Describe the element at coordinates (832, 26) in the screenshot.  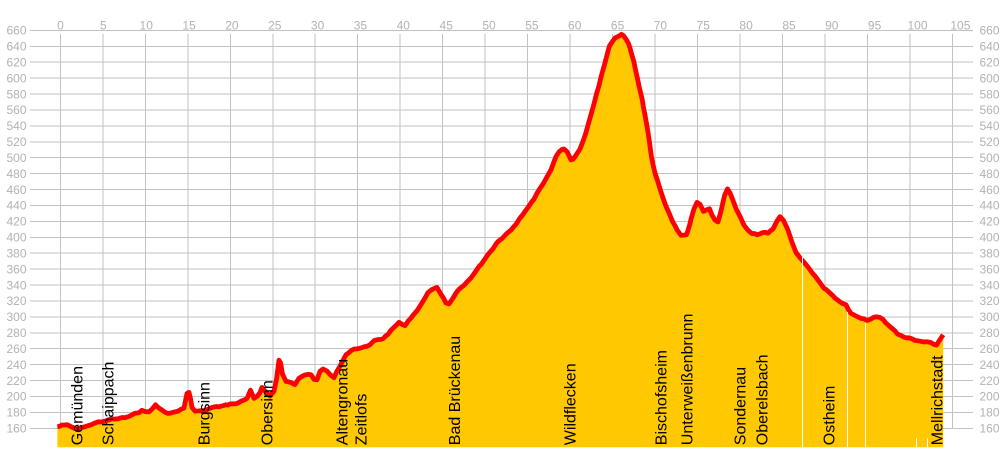
I see `svg-text: 90` at that location.